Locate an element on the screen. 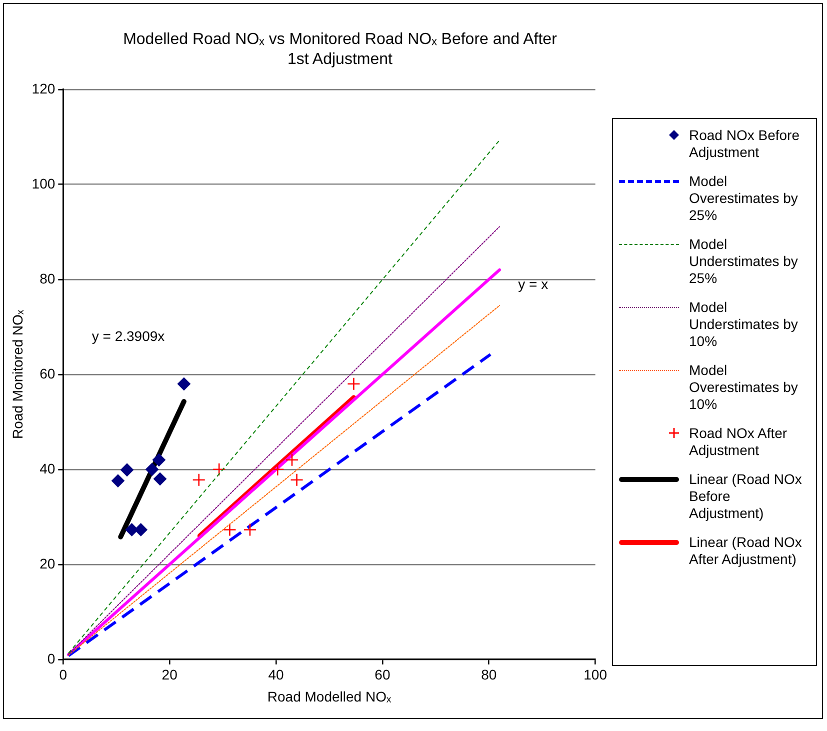 This screenshot has height=731, width=827. legend-label: Road NOx After Adjustment is located at coordinates (738, 442).